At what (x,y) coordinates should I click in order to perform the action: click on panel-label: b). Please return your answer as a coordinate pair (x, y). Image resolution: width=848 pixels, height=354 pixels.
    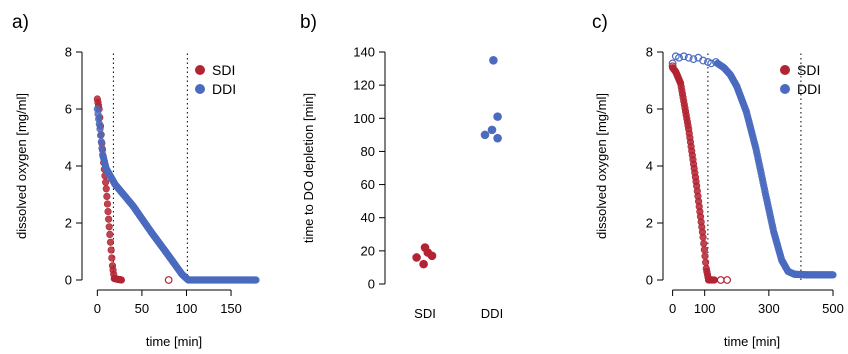
    Looking at the image, I should click on (308, 22).